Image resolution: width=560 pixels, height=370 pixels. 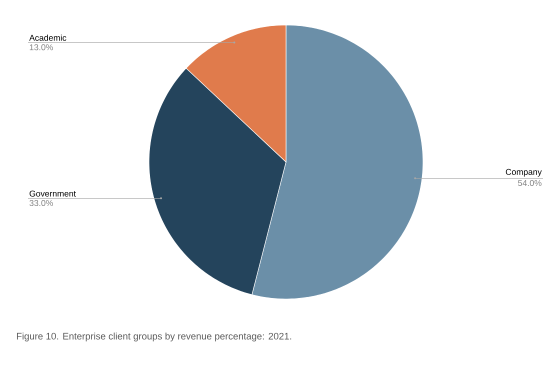 I want to click on slice-label: Company, so click(x=524, y=172).